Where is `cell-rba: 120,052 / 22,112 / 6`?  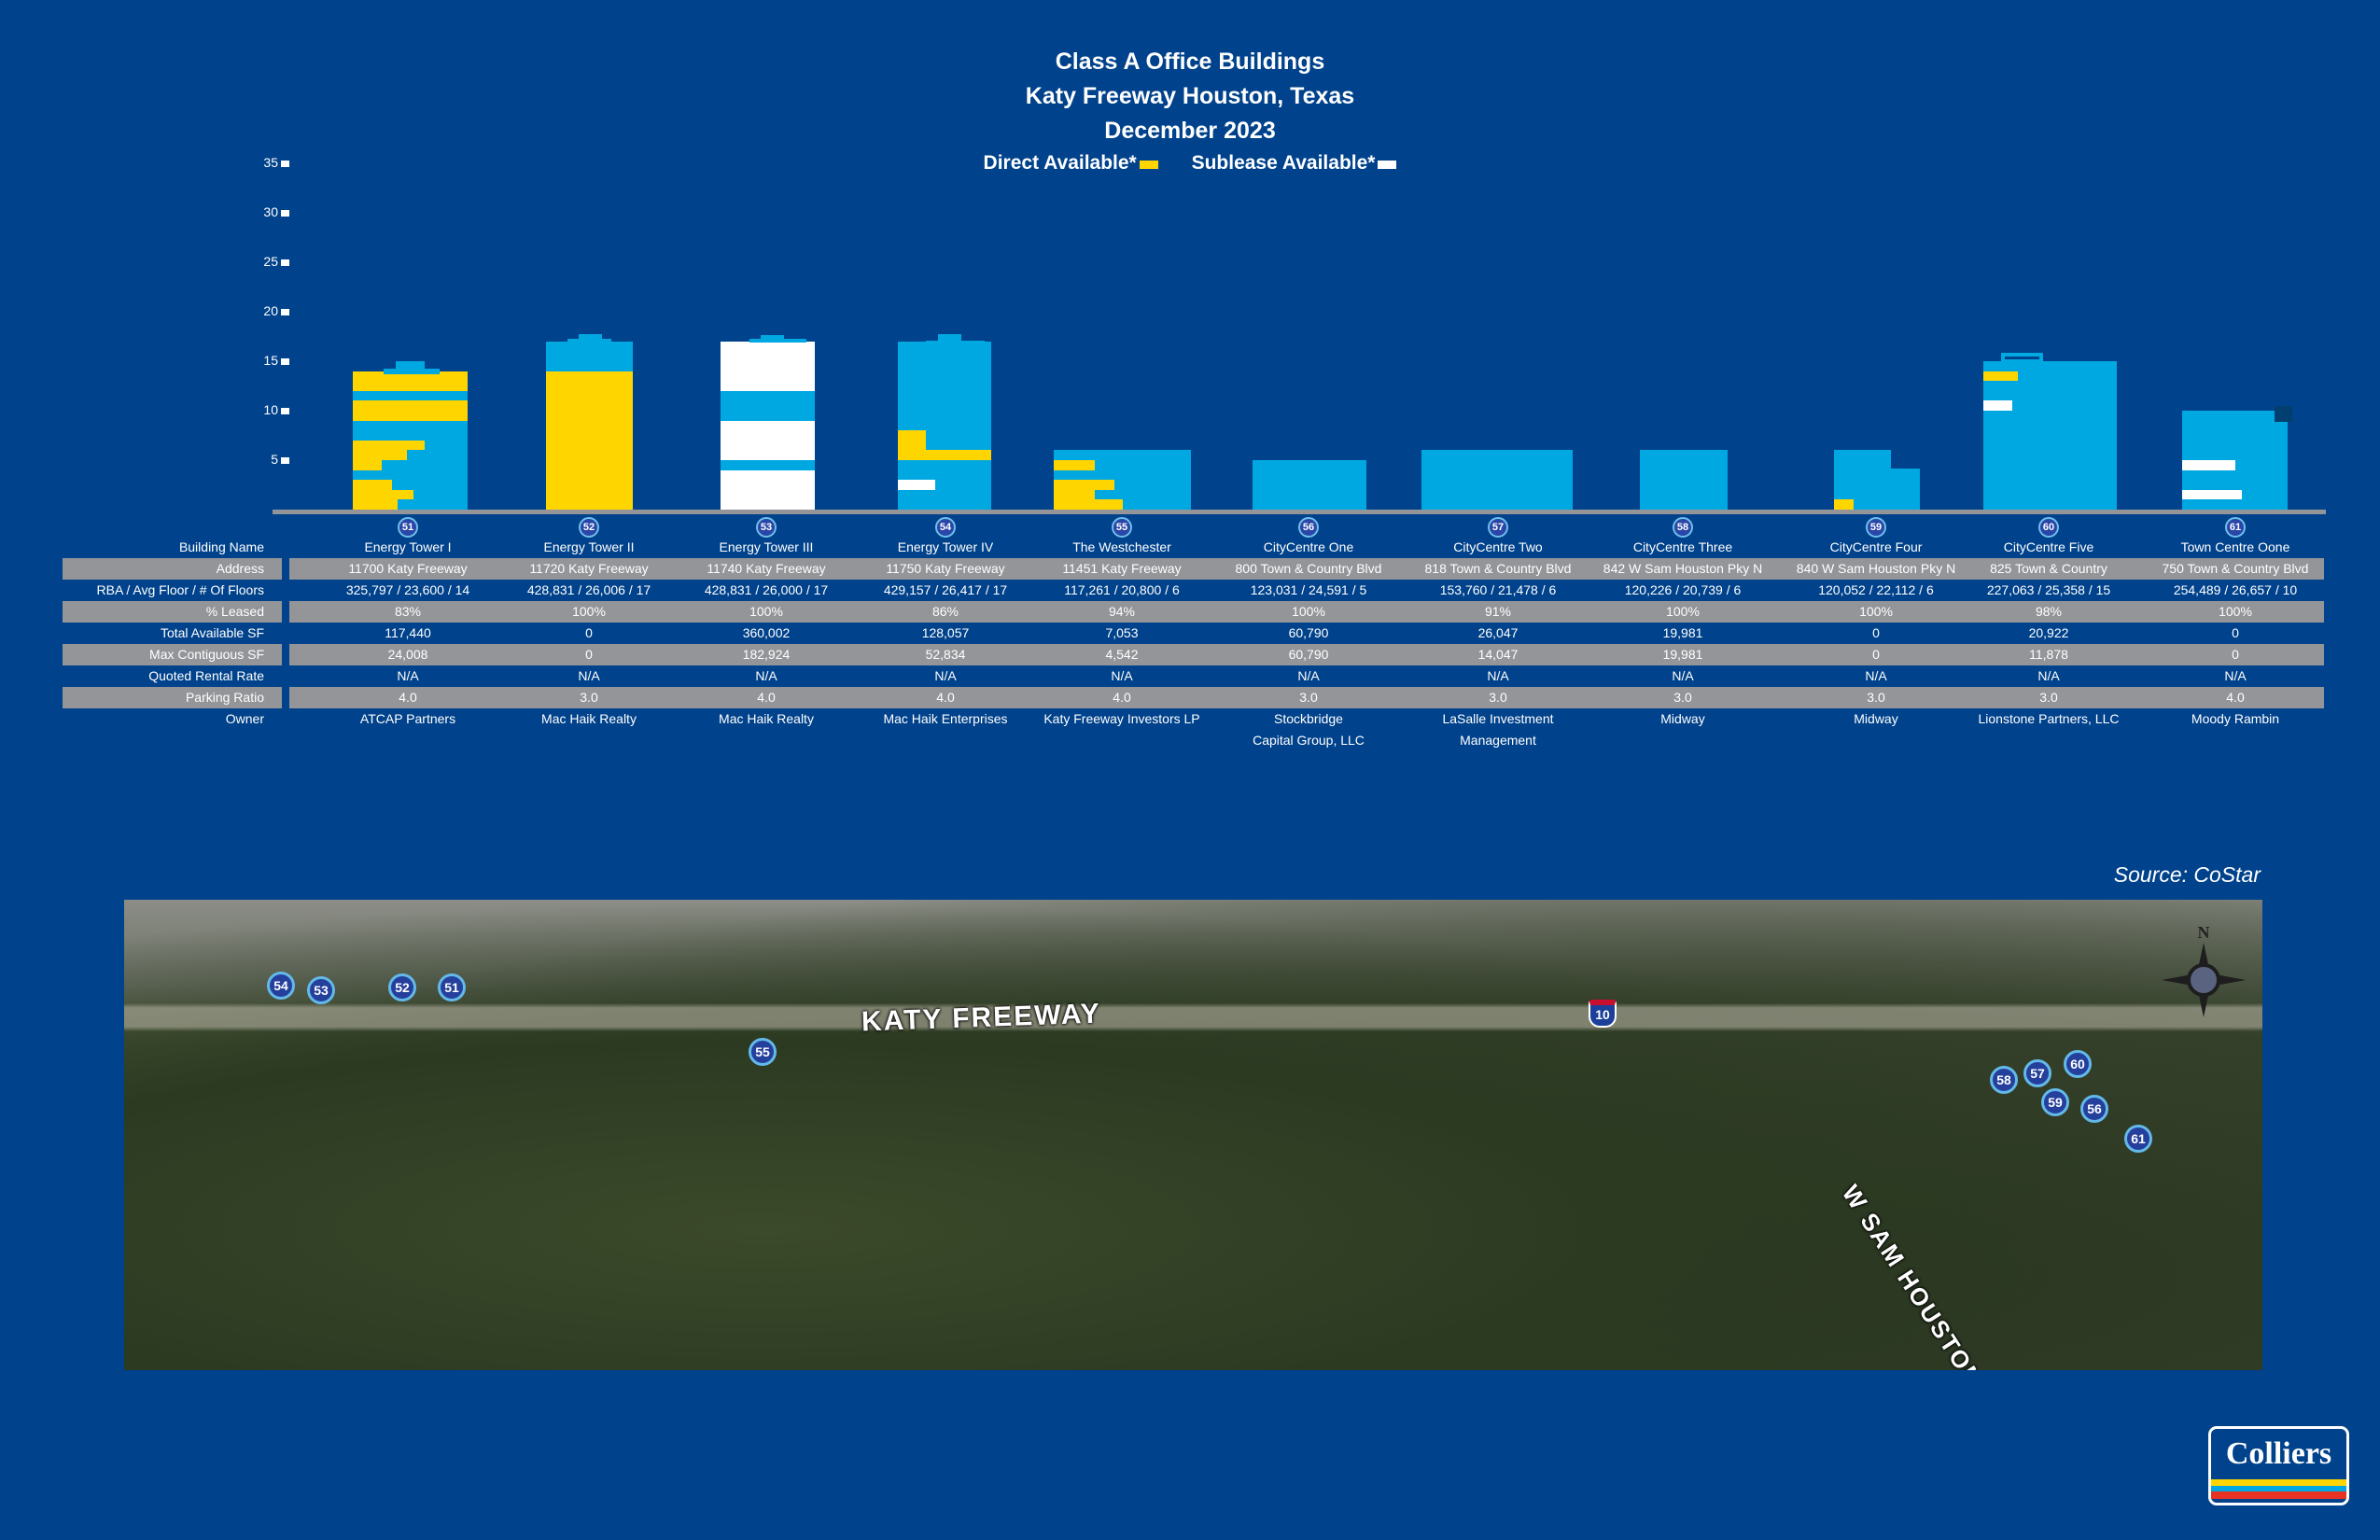
cell-rba: 120,052 / 22,112 / 6 is located at coordinates (1876, 589).